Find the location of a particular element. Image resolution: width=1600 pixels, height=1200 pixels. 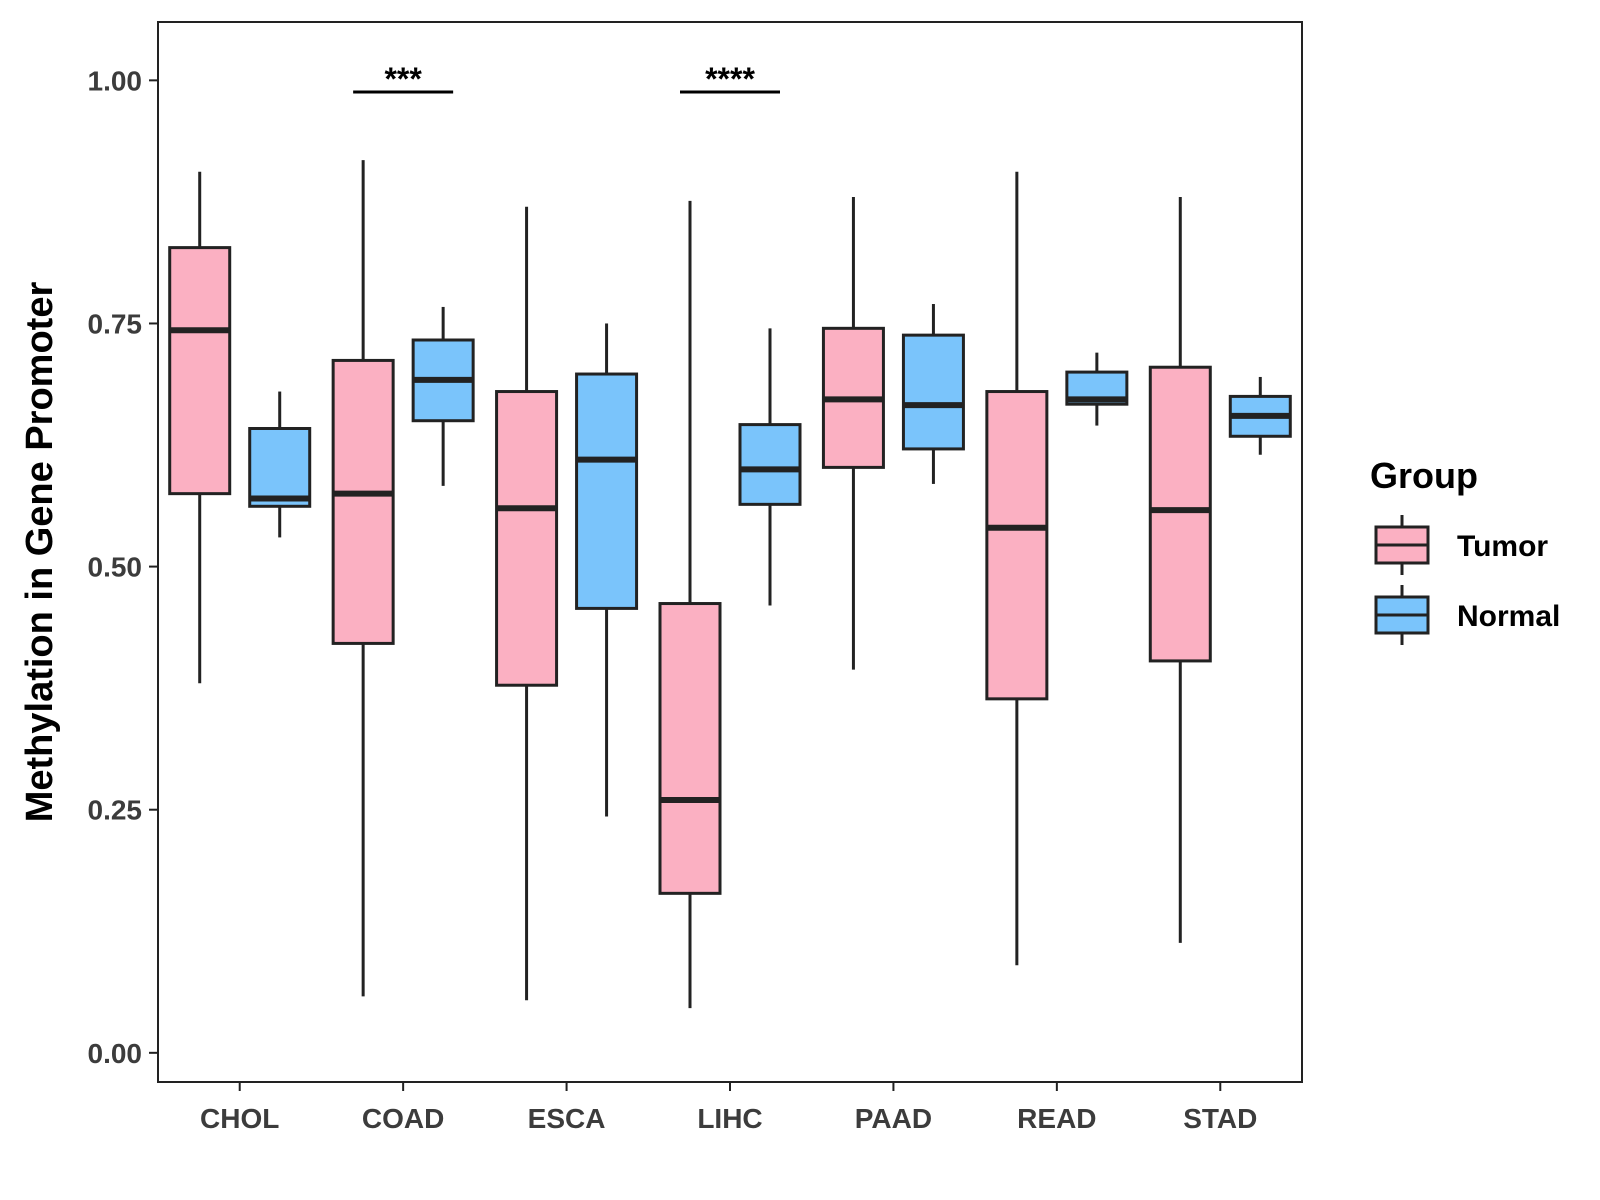

box-normal-lihc is located at coordinates (770, 467).